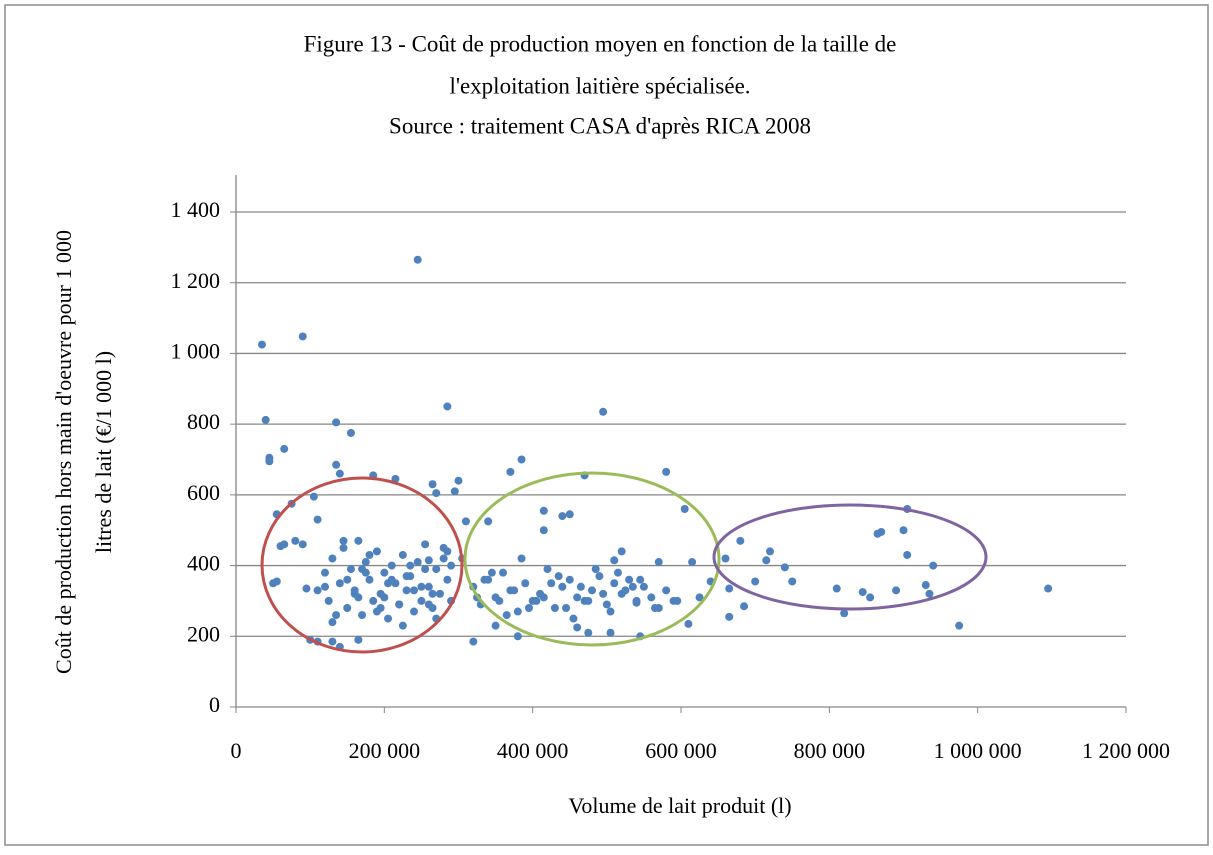  I want to click on y-tick-label: 200, so click(203, 633).